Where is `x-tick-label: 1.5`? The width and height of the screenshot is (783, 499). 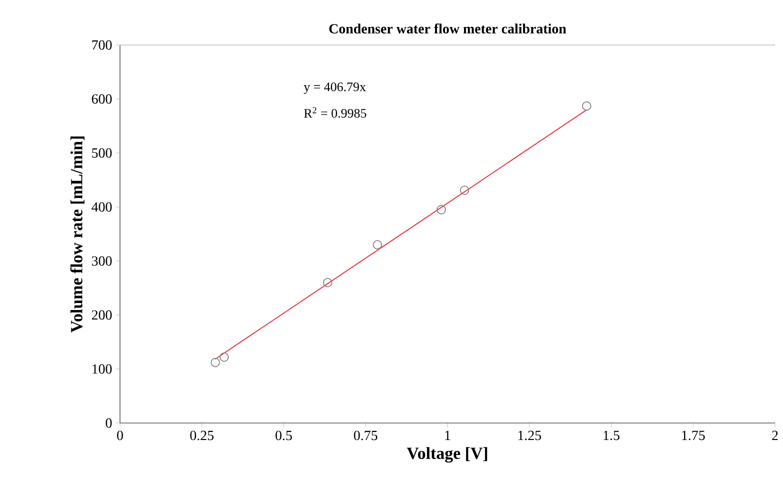
x-tick-label: 1.5 is located at coordinates (612, 435).